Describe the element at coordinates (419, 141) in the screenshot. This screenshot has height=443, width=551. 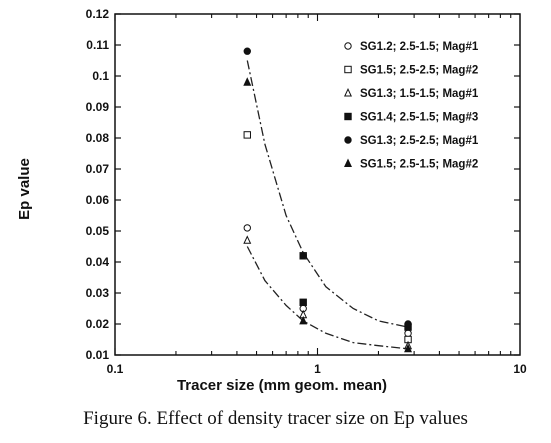
I see `legend-label-5: SG1.3; 2.5-2.5; Mag#1` at that location.